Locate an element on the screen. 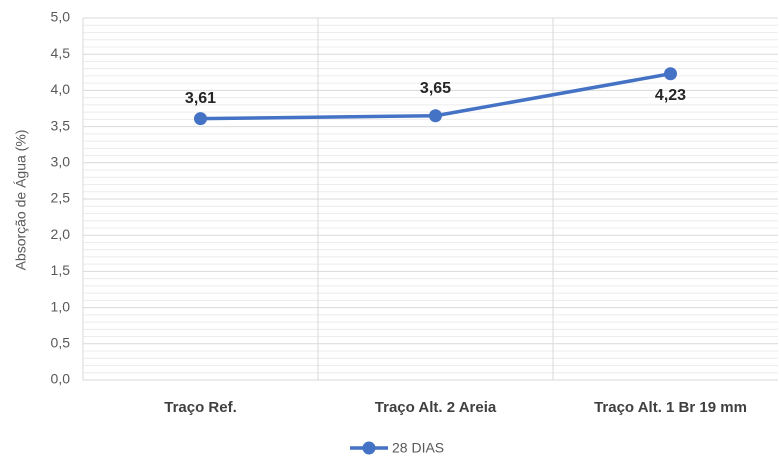 The image size is (779, 458). y-tick-label: 3,0 is located at coordinates (61, 162).